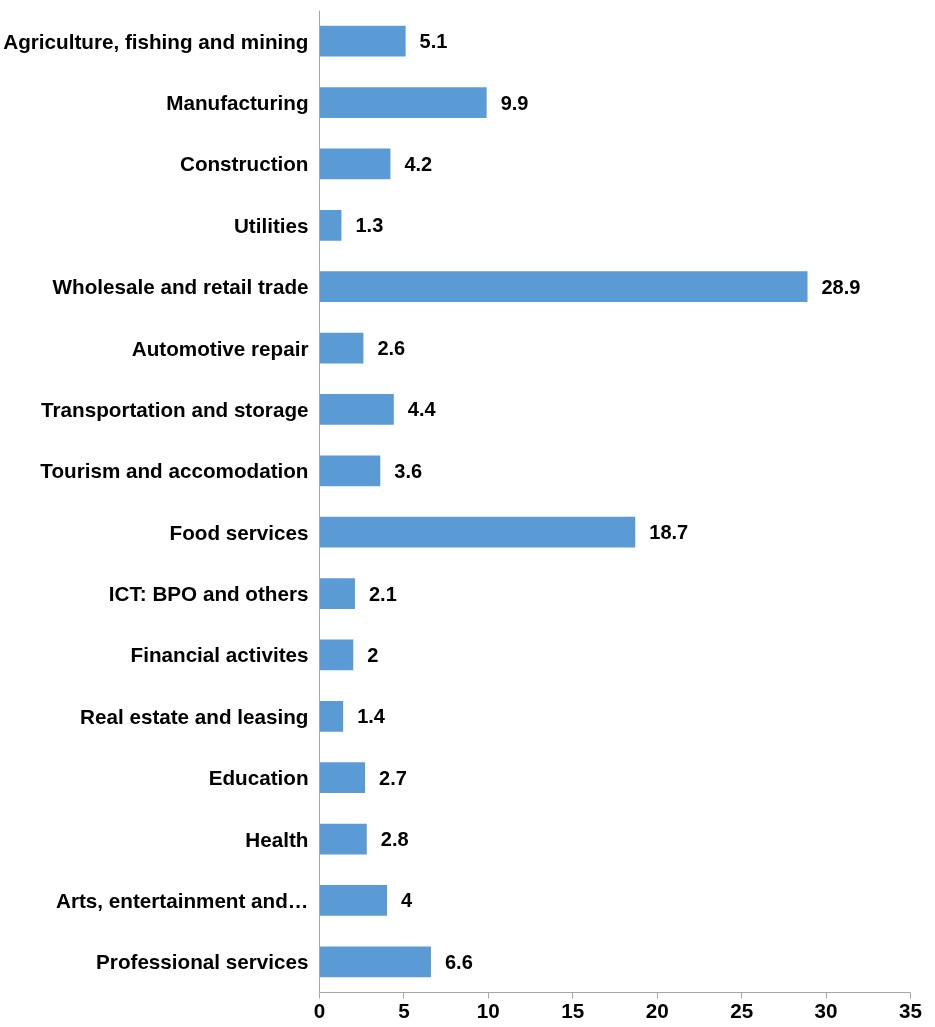  Describe the element at coordinates (910, 1010) in the screenshot. I see `x-tick-label: 35` at that location.